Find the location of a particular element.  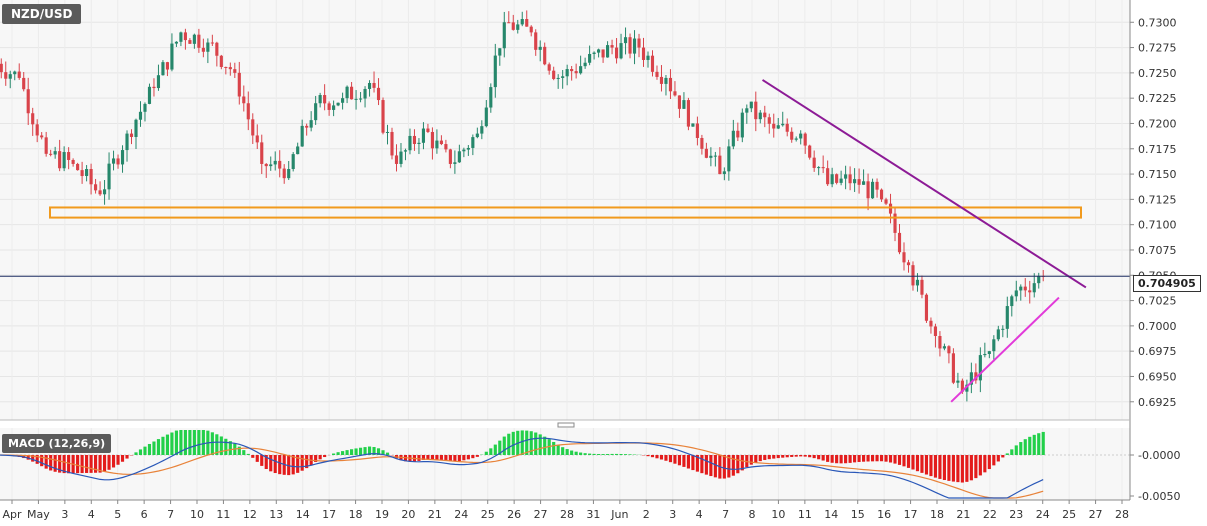

x-tick-label: 24 is located at coordinates (461, 514).